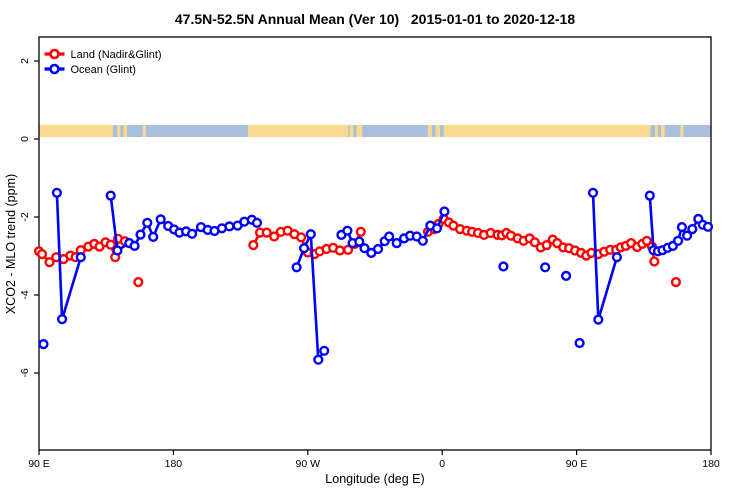  What do you see at coordinates (375, 479) in the screenshot?
I see `x-axis-label: Longitude (deg E)` at bounding box center [375, 479].